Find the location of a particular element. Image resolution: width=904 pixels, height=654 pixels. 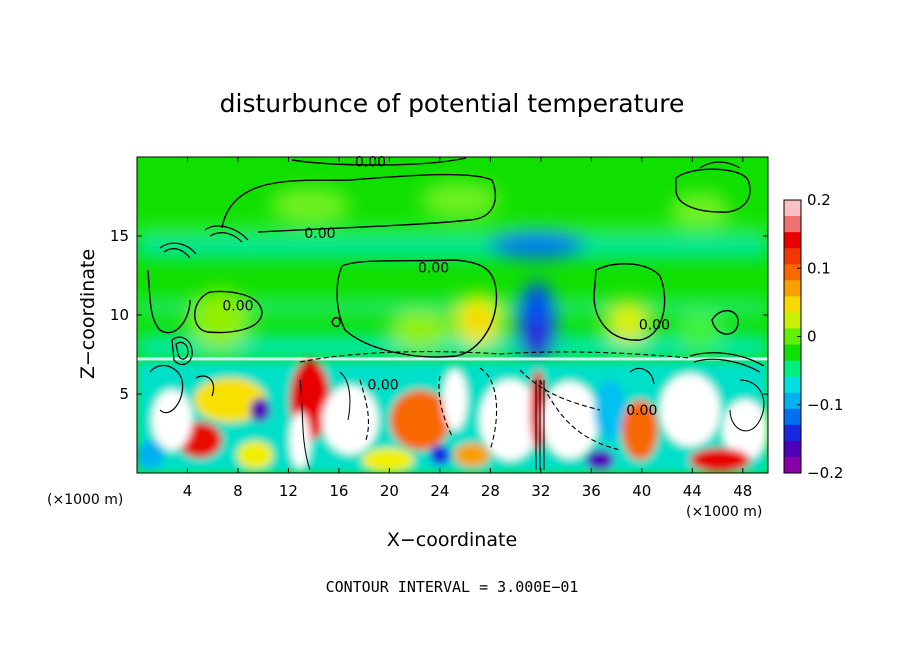

x-tick-label: 36 is located at coordinates (591, 491).